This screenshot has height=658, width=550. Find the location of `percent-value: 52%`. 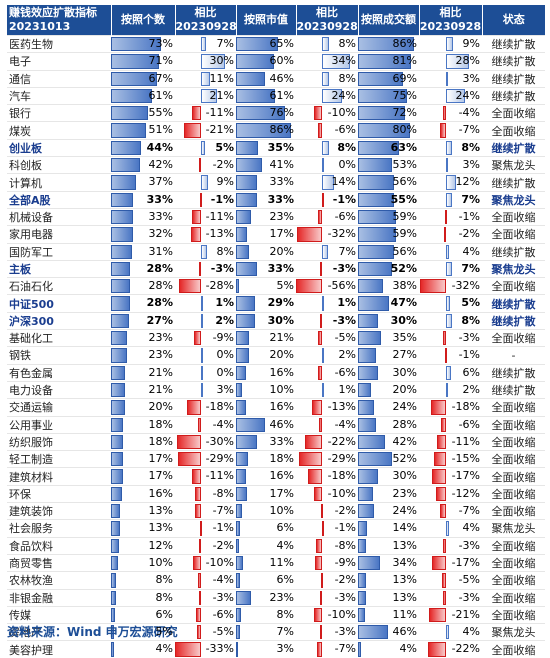

percent-value: 52% is located at coordinates (404, 459).